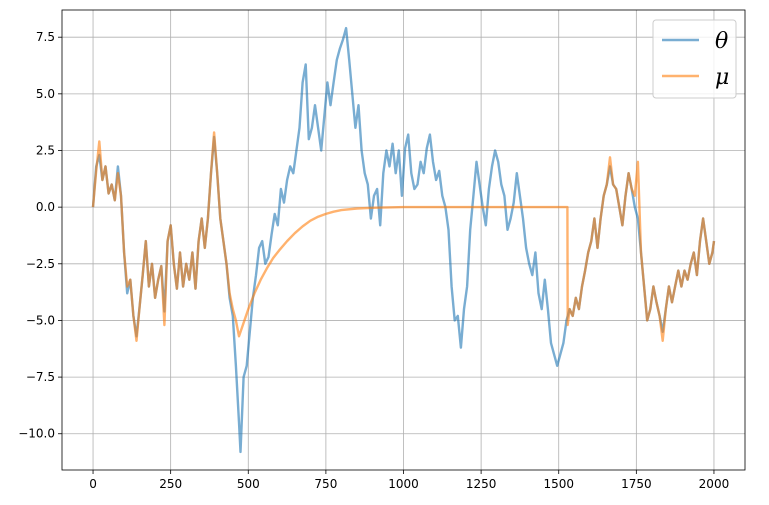 The width and height of the screenshot is (769, 505). Describe the element at coordinates (36, 434) in the screenshot. I see `y-tick-label: −10.0` at that location.